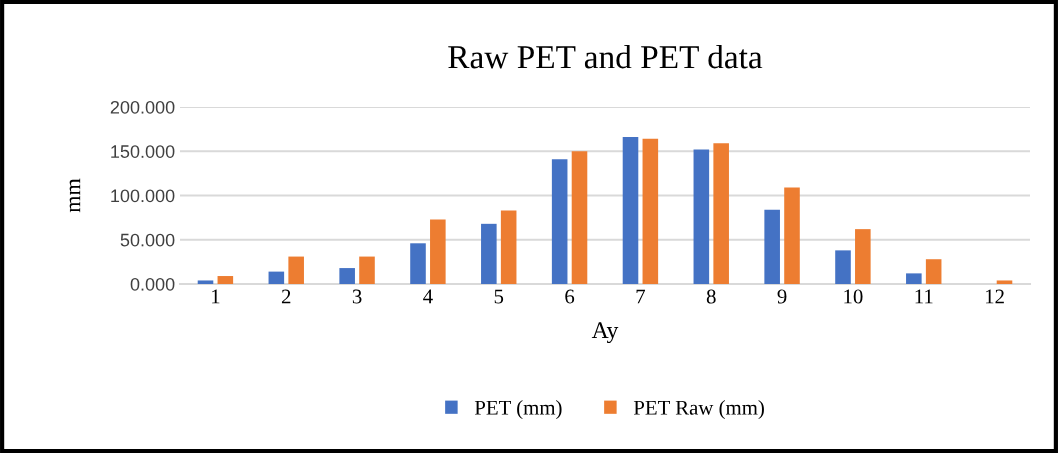  I want to click on x-tick-label: 11, so click(924, 296).